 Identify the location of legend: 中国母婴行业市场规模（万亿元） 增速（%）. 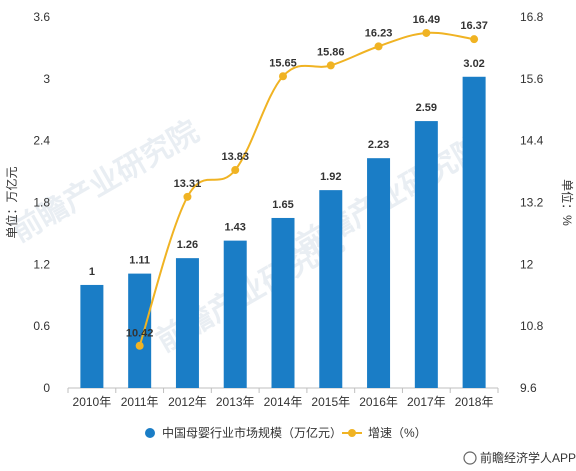
(286, 432).